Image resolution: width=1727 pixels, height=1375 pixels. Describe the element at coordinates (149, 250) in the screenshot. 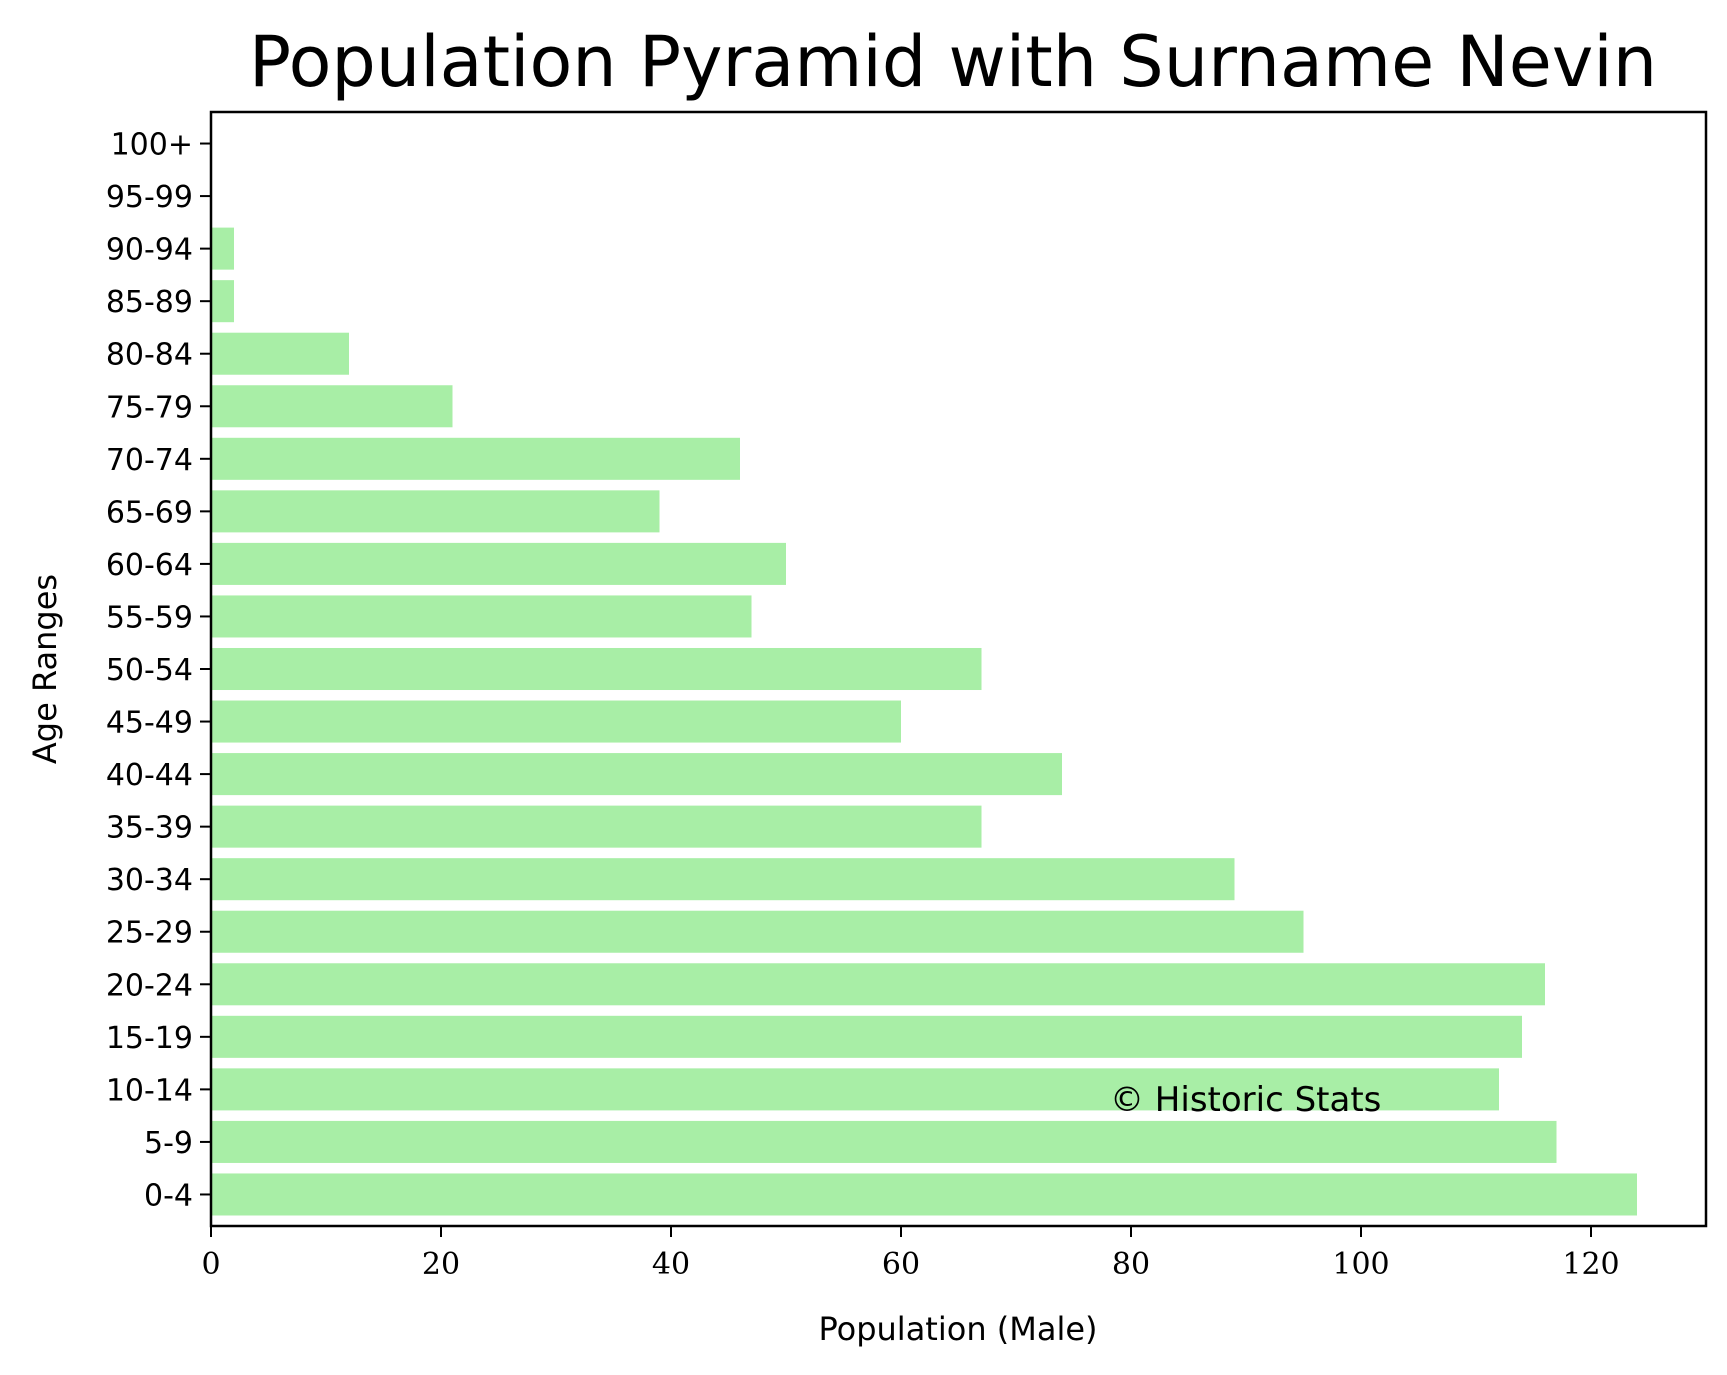

I see `y-tick-label: 90-94` at that location.